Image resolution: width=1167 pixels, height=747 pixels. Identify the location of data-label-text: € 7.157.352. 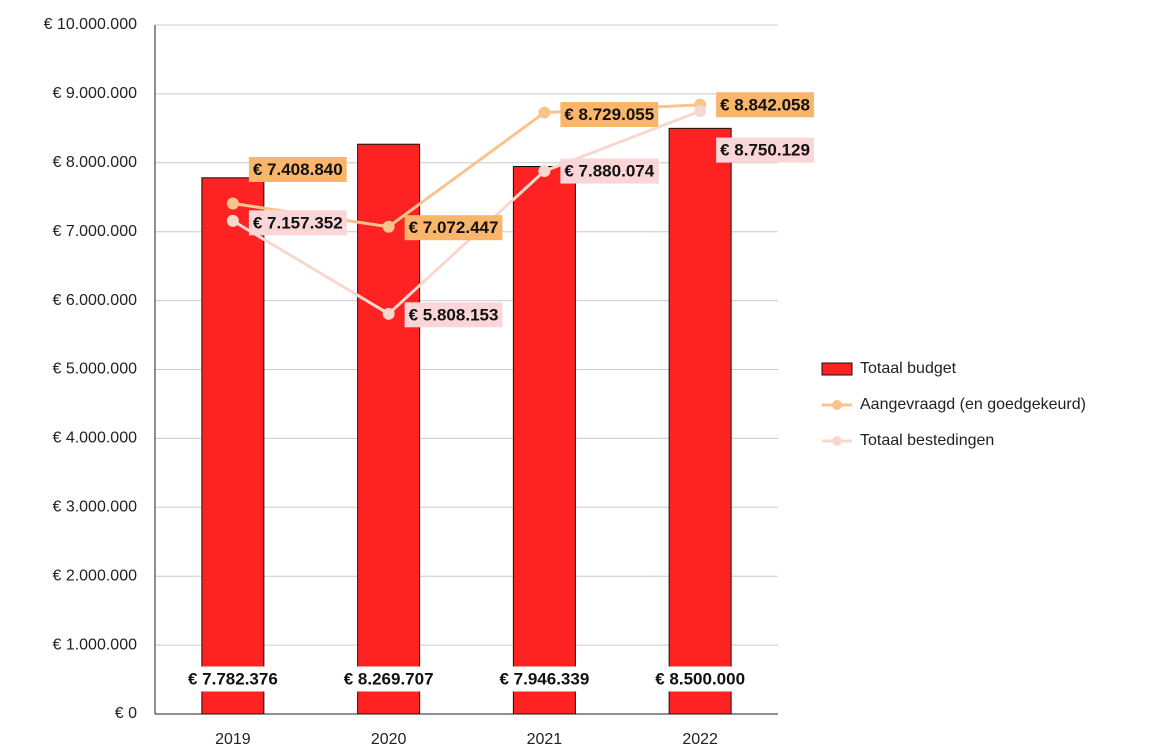
(298, 222).